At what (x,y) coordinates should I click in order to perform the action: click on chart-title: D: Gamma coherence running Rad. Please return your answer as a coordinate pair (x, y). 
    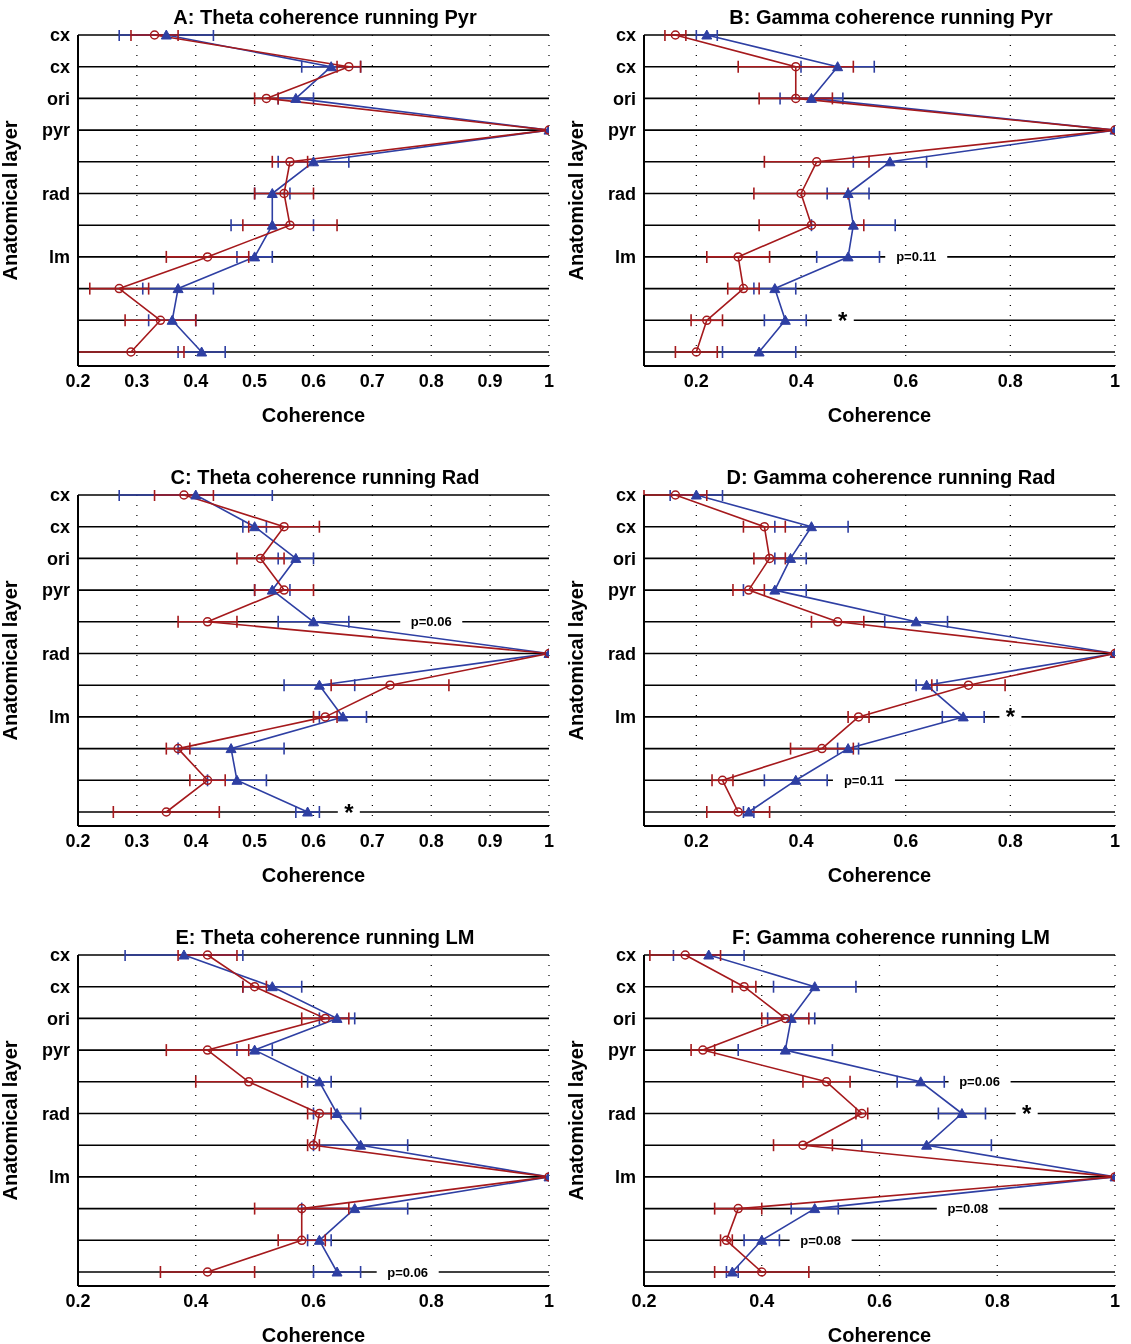
    Looking at the image, I should click on (891, 477).